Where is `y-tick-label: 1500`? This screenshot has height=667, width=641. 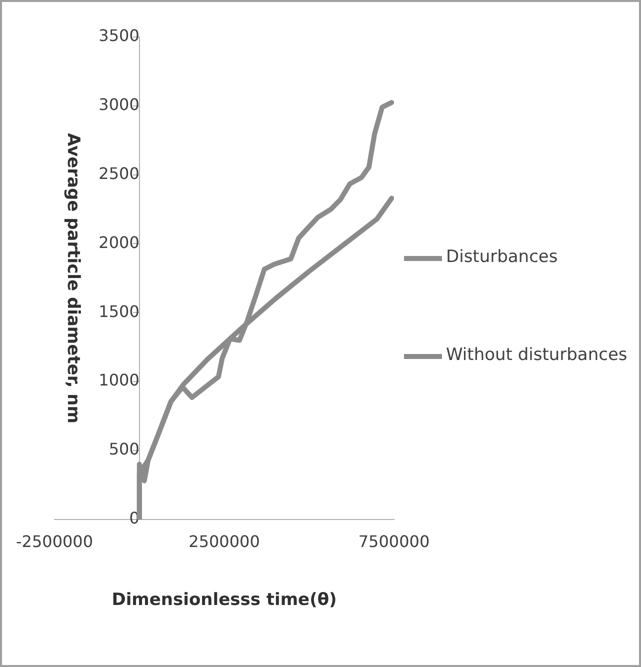
y-tick-label: 1500 is located at coordinates (119, 311).